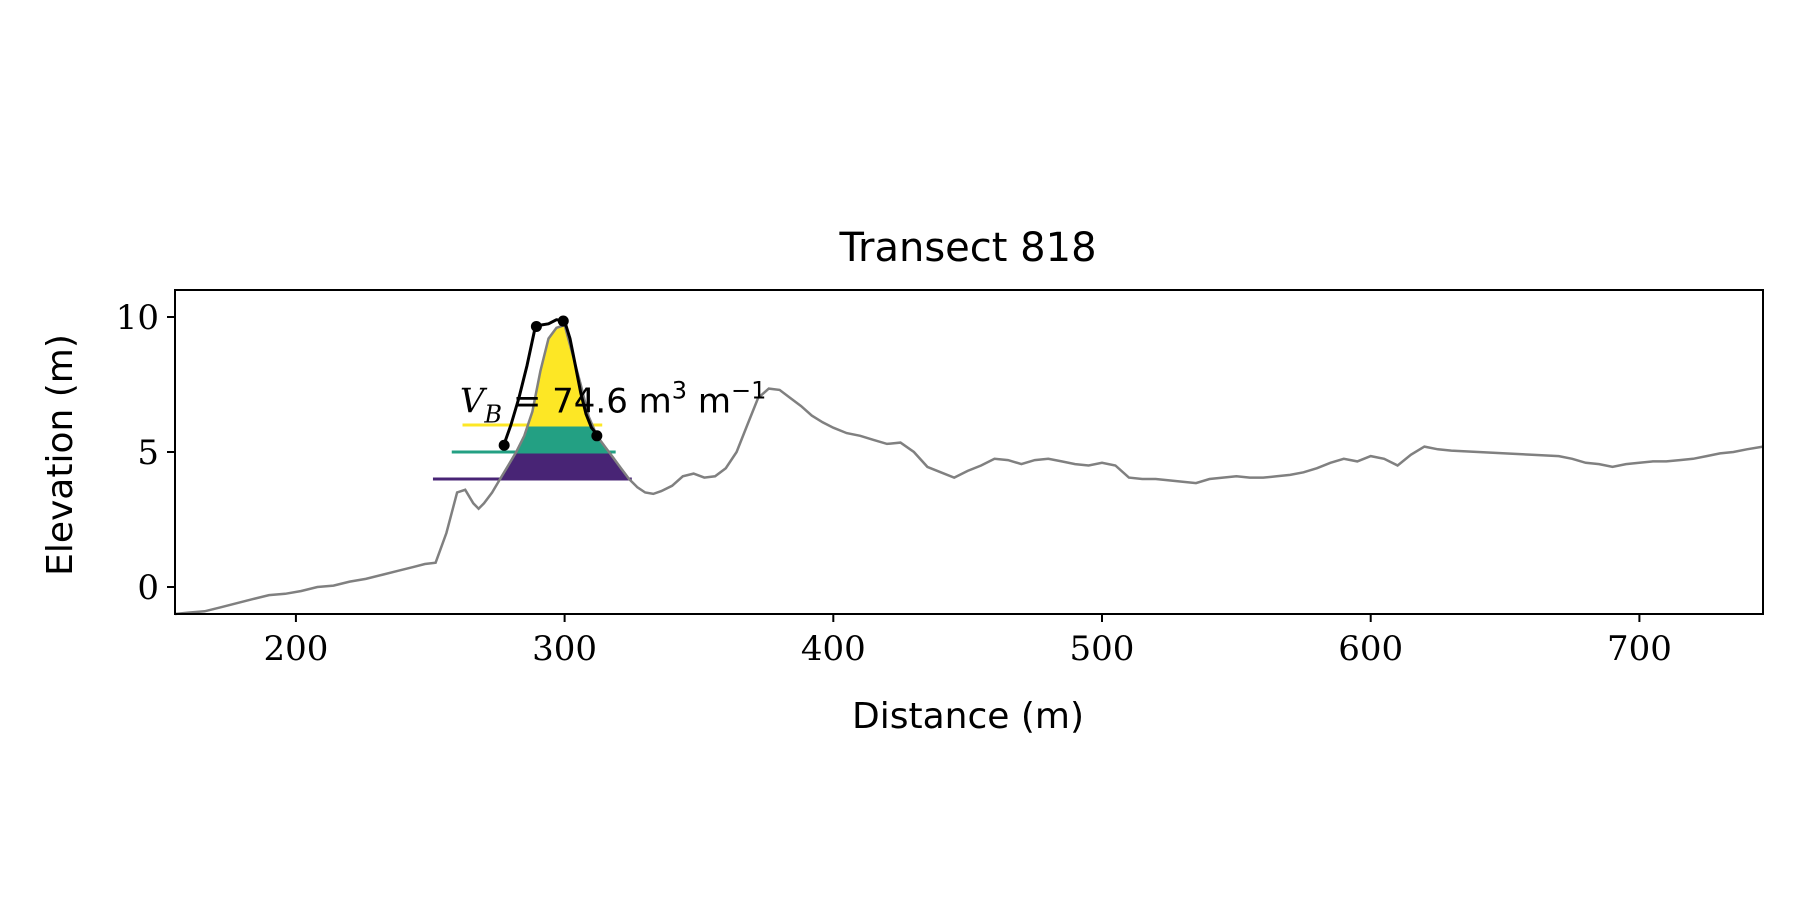 Image resolution: width=1800 pixels, height=900 pixels. Describe the element at coordinates (1370, 649) in the screenshot. I see `x-tick-label: 600` at that location.